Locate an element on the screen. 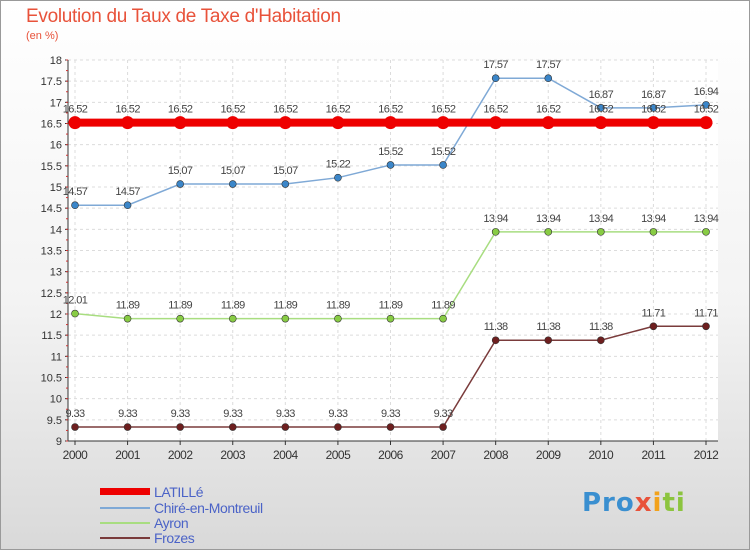 This screenshot has height=550, width=750. y-tick-label: 14 is located at coordinates (56, 230).